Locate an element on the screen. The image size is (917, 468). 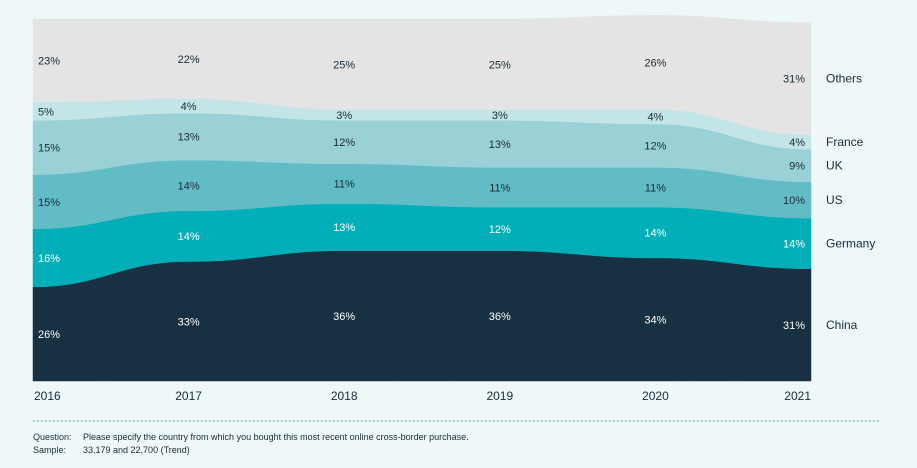
legend-uk: UK is located at coordinates (834, 166).